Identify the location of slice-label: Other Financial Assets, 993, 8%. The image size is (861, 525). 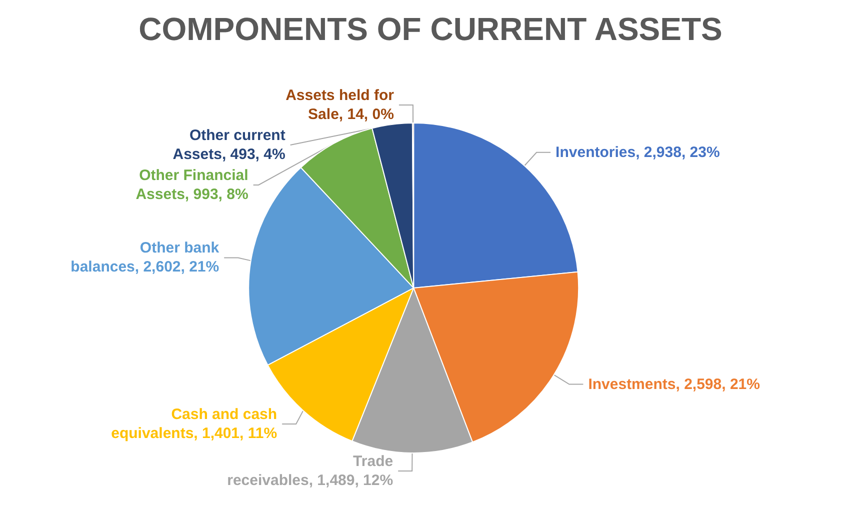
(192, 184).